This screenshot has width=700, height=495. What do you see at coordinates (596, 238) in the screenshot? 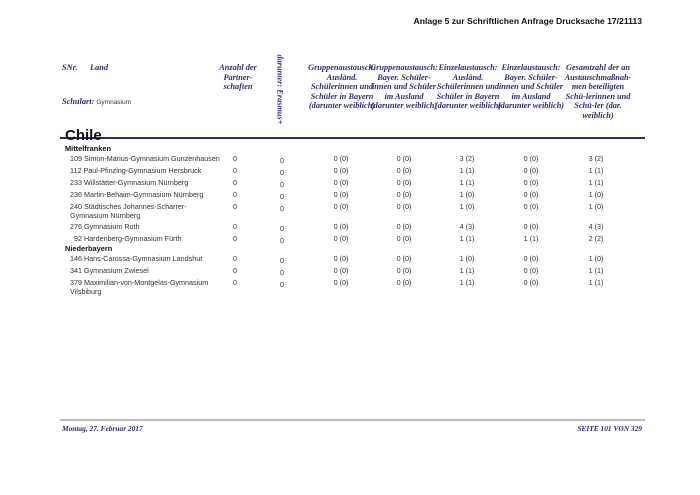
I see `table-cell: 2 (2)` at bounding box center [596, 238].